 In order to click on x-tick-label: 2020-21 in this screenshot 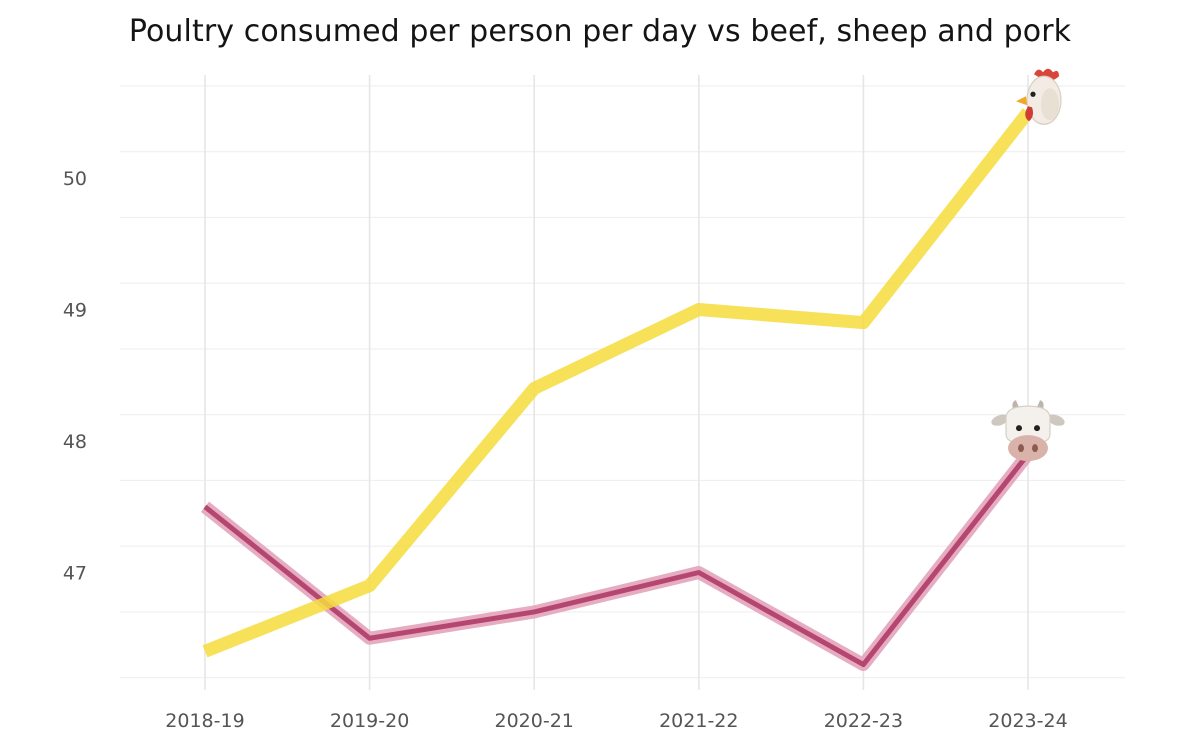, I will do `click(534, 721)`.